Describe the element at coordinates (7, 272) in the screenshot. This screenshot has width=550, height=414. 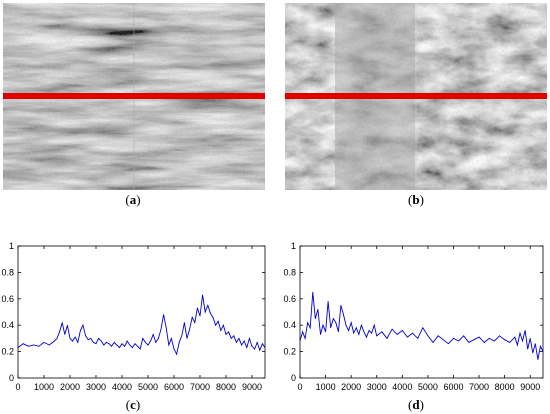
I see `y-tick-label: 0.8` at that location.